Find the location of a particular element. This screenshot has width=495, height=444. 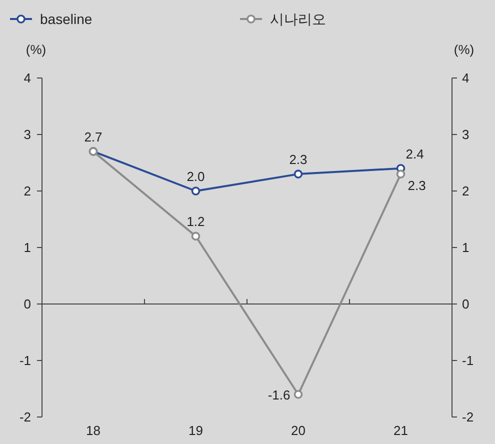

data-label: 2.0 is located at coordinates (195, 176).